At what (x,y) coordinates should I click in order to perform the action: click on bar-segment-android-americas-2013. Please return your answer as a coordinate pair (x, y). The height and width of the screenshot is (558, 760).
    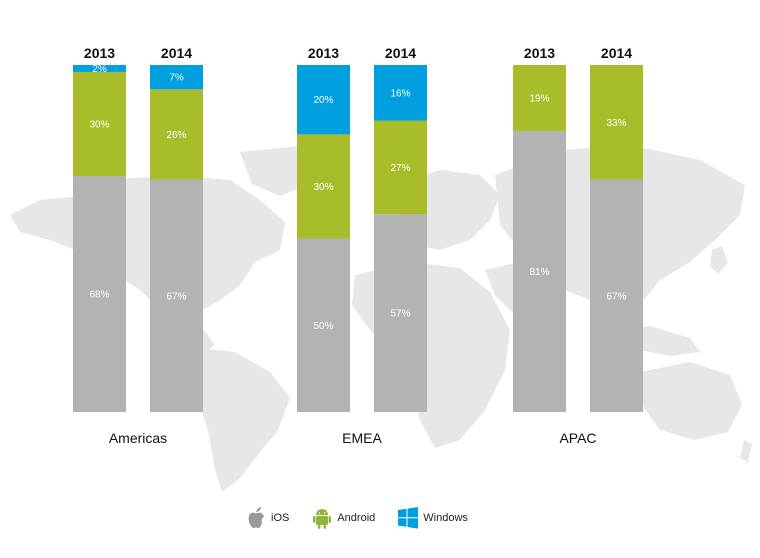
    Looking at the image, I should click on (99, 124).